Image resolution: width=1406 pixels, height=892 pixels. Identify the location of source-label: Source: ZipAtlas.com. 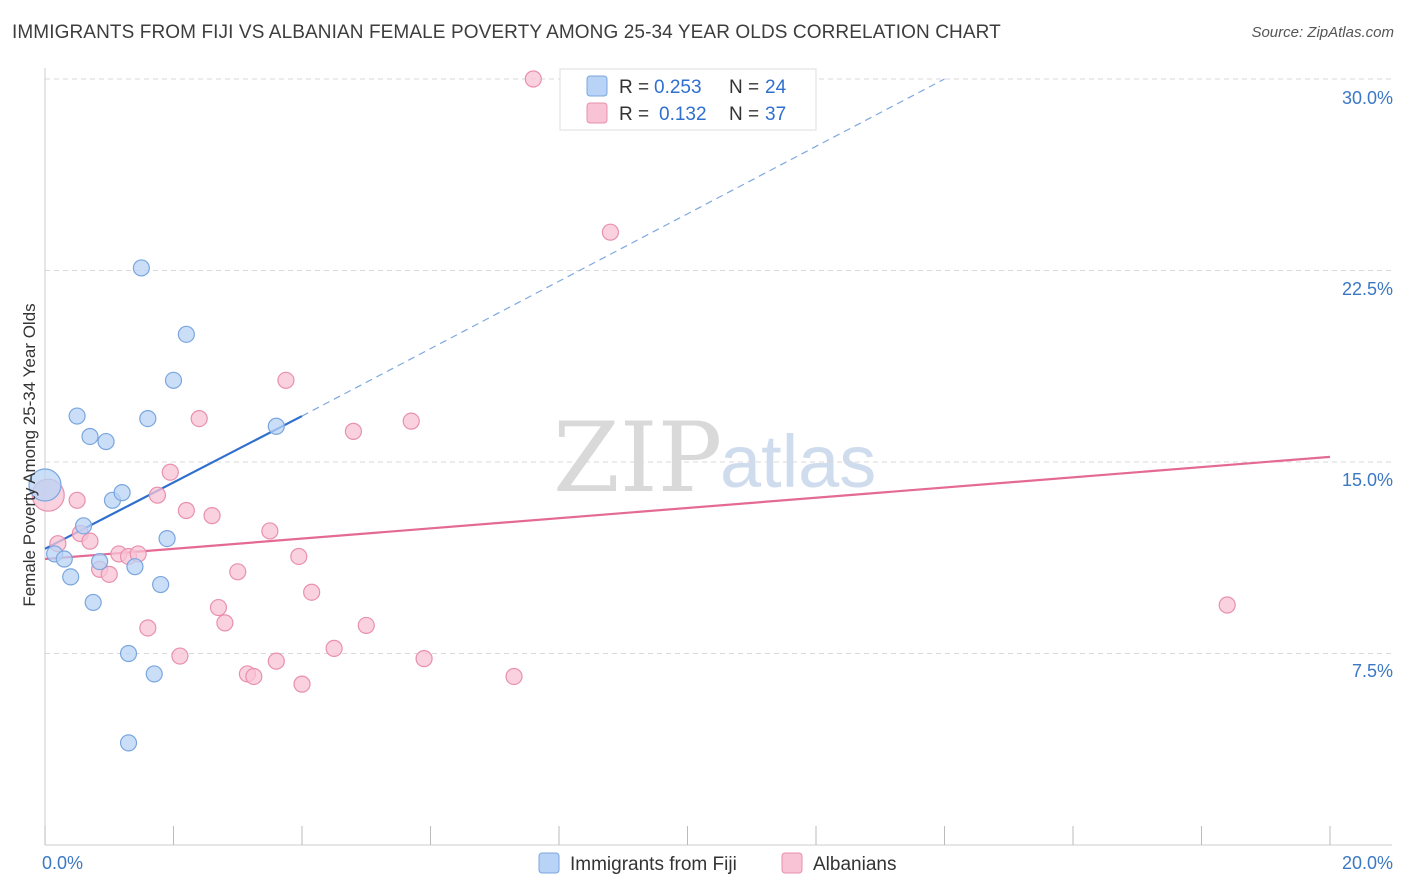
(1322, 32).